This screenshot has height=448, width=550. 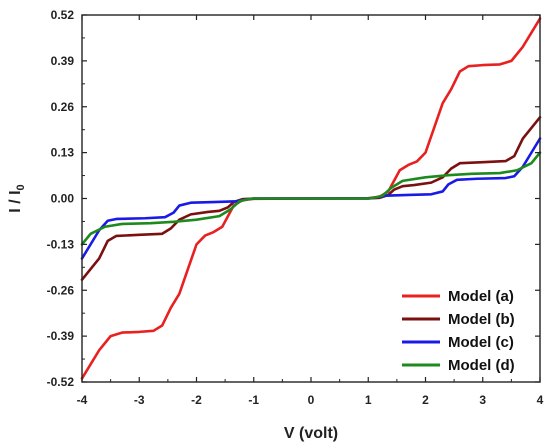 I want to click on y-tick-label: 0.26, so click(x=63, y=107).